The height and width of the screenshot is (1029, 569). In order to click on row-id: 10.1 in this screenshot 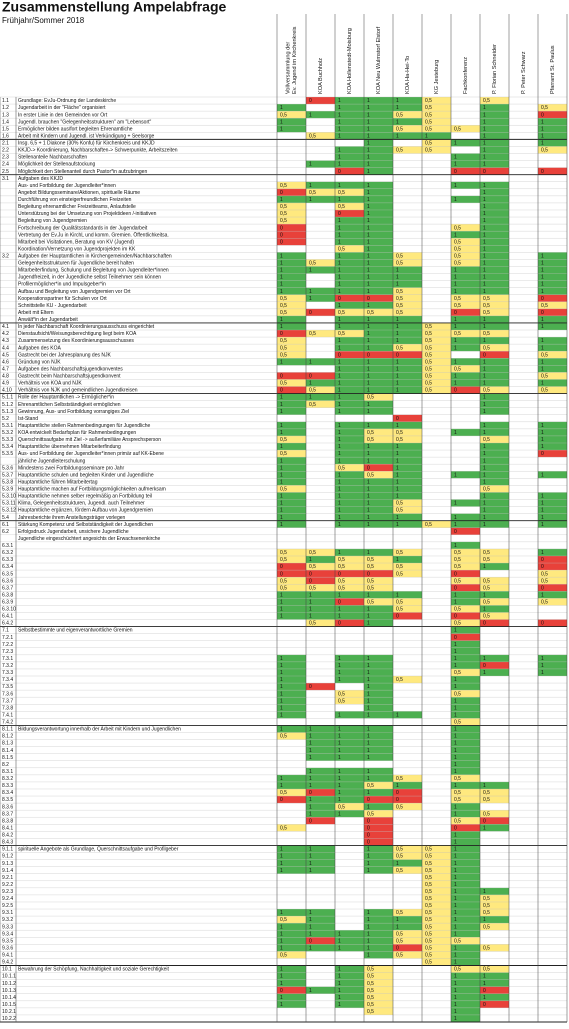, I will do `click(7, 970)`.